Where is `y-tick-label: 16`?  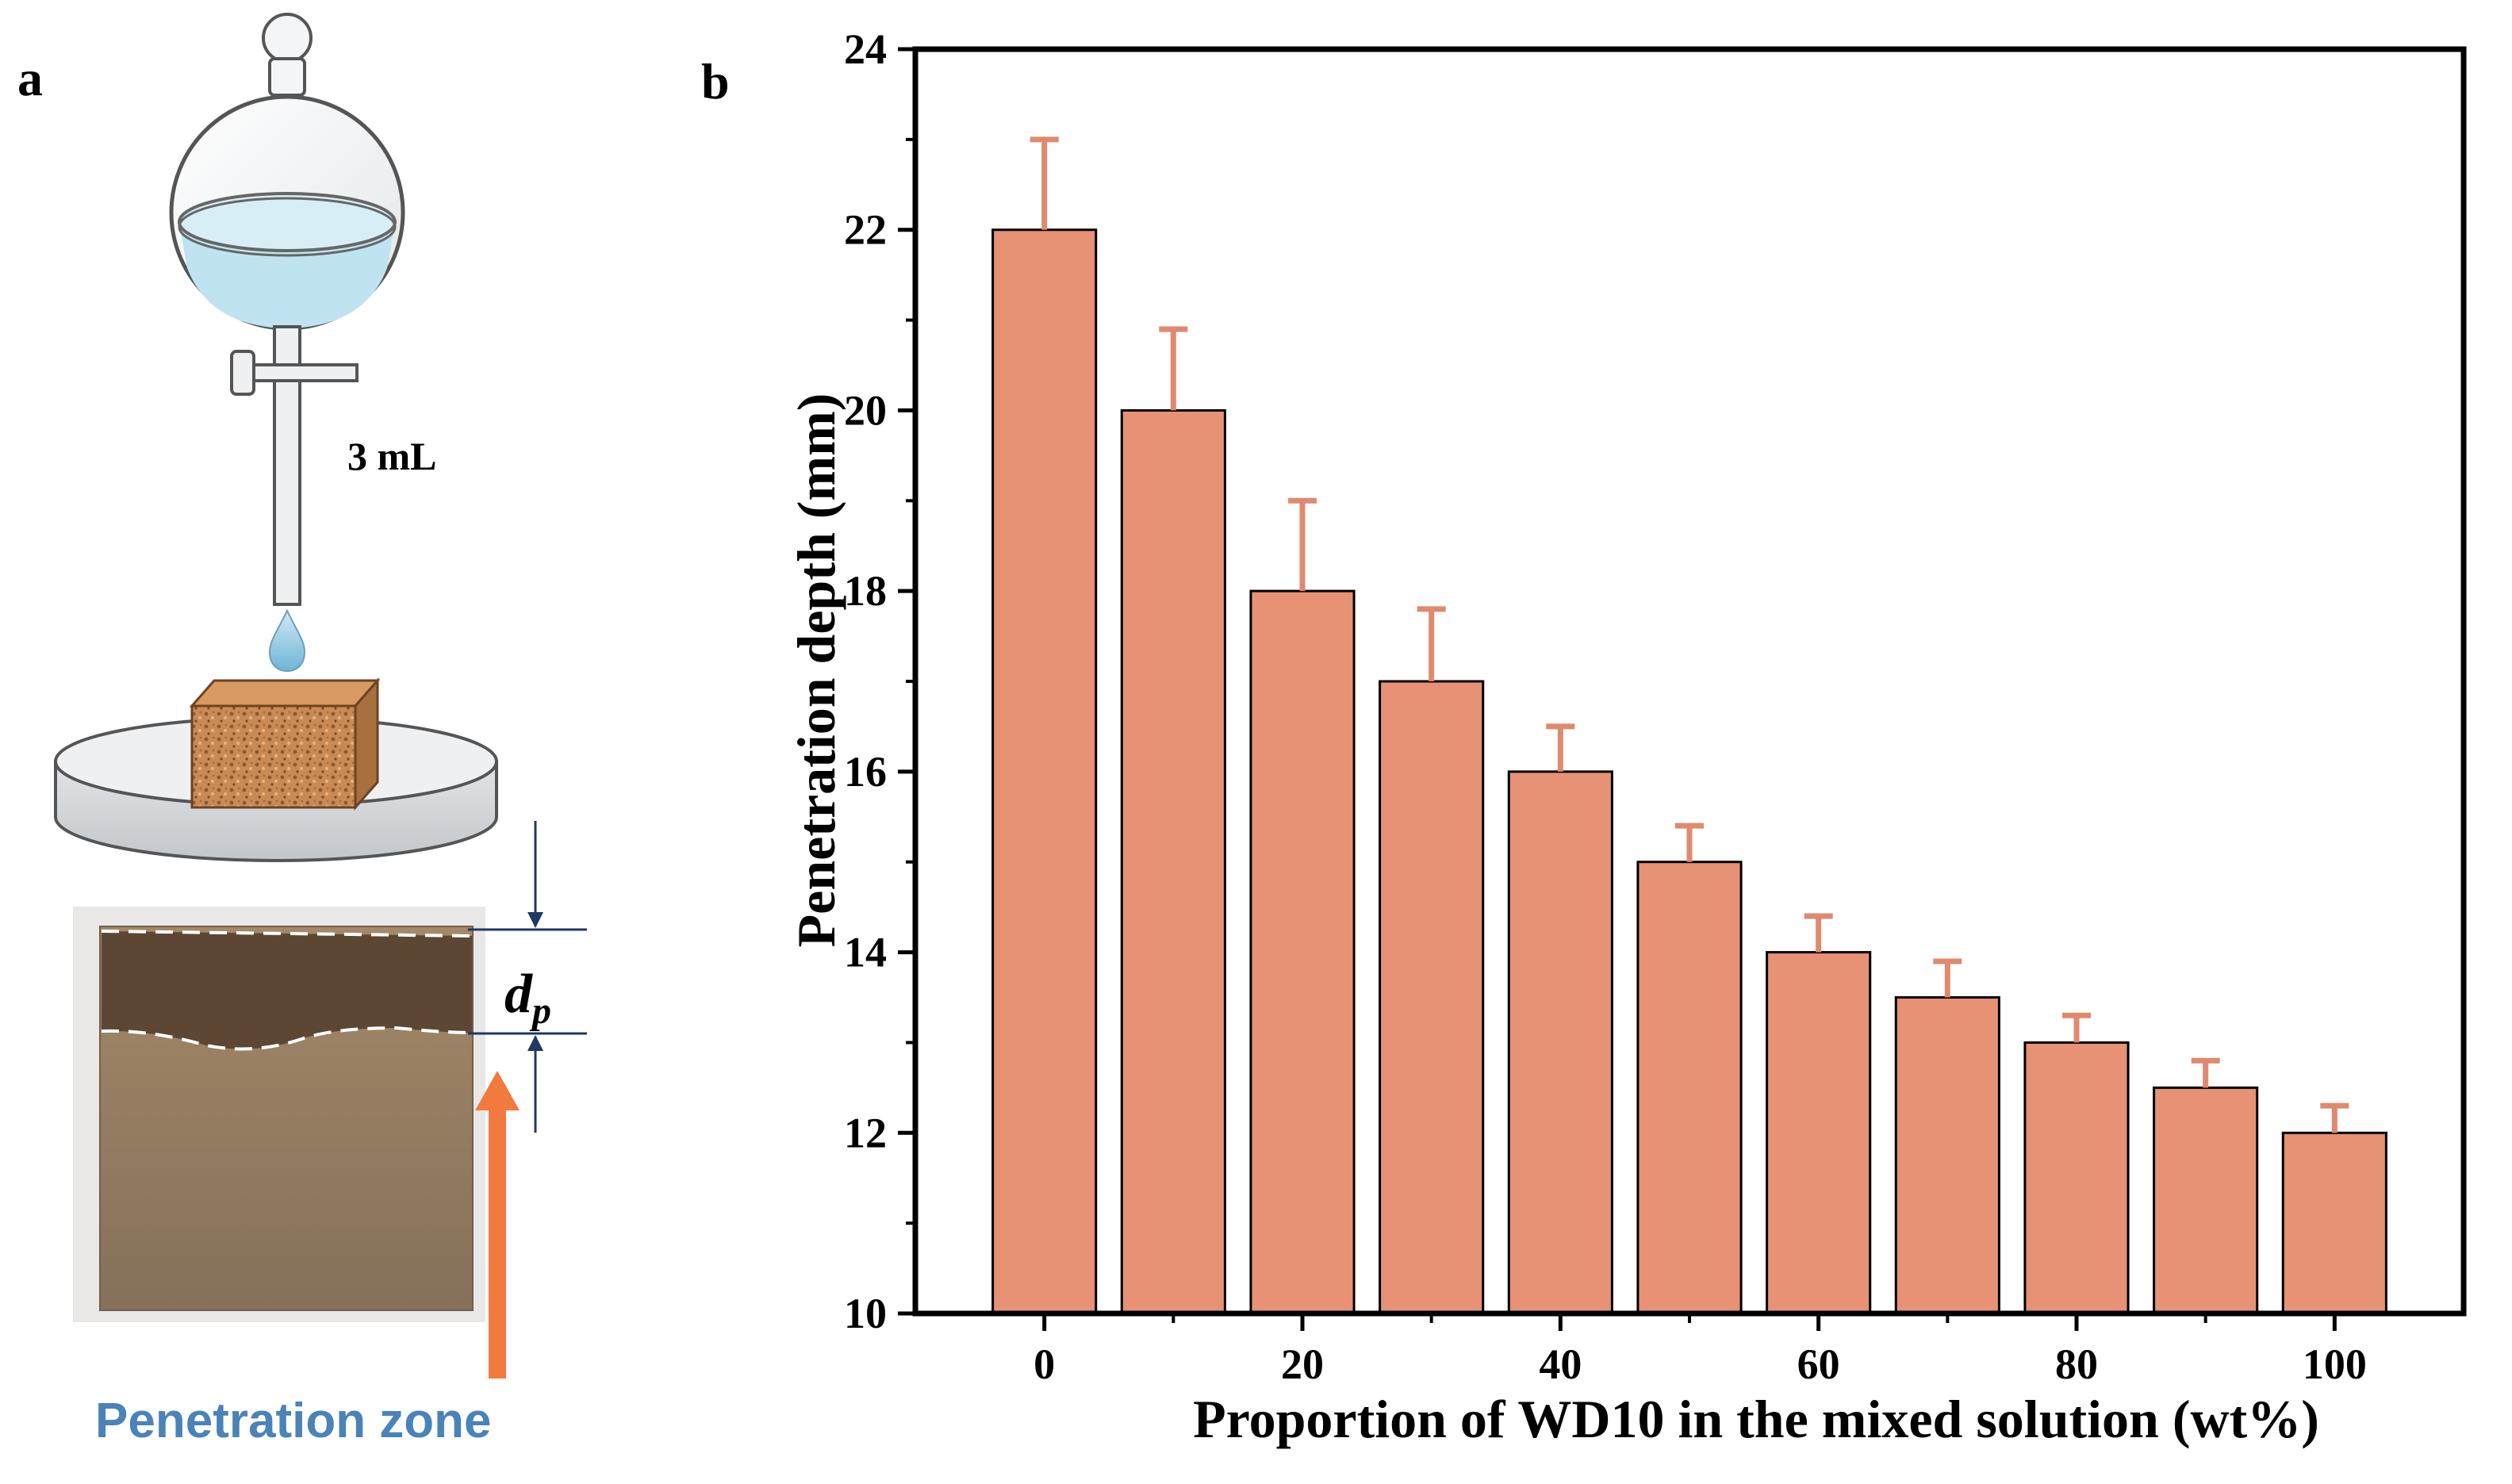 y-tick-label: 16 is located at coordinates (866, 772).